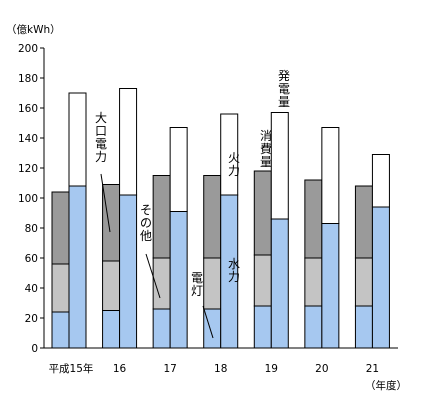 Image resolution: width=424 pixels, height=413 pixels. Describe the element at coordinates (208, 322) in the screenshot. I see `leader-lighting` at that location.